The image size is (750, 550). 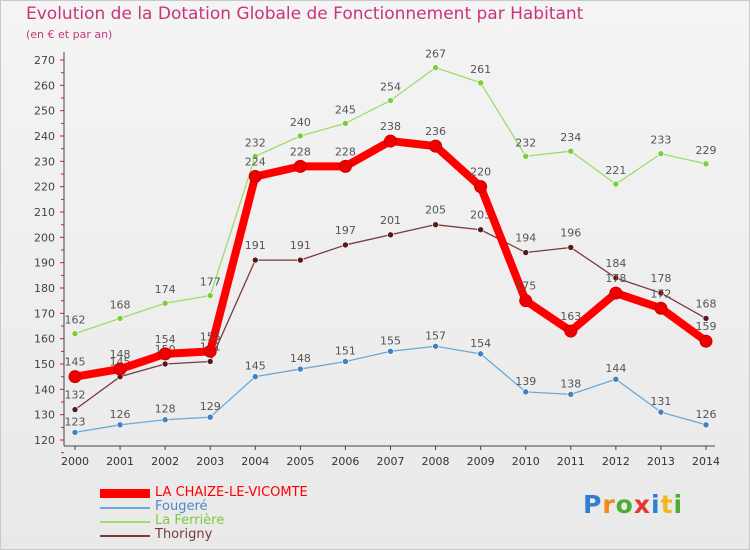 What do you see at coordinates (390, 220) in the screenshot?
I see `data-label-thorigny-2007: 201` at bounding box center [390, 220].